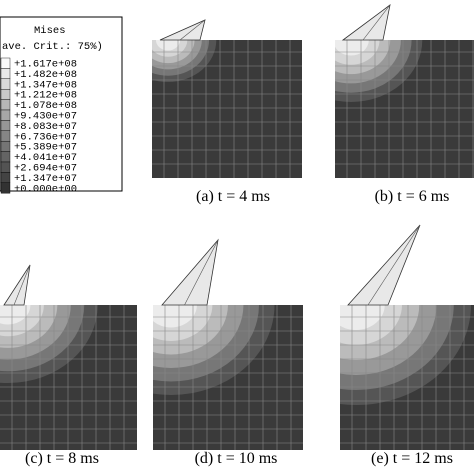  What do you see at coordinates (412, 458) in the screenshot?
I see `caption: (e) t = 12 ms` at bounding box center [412, 458].